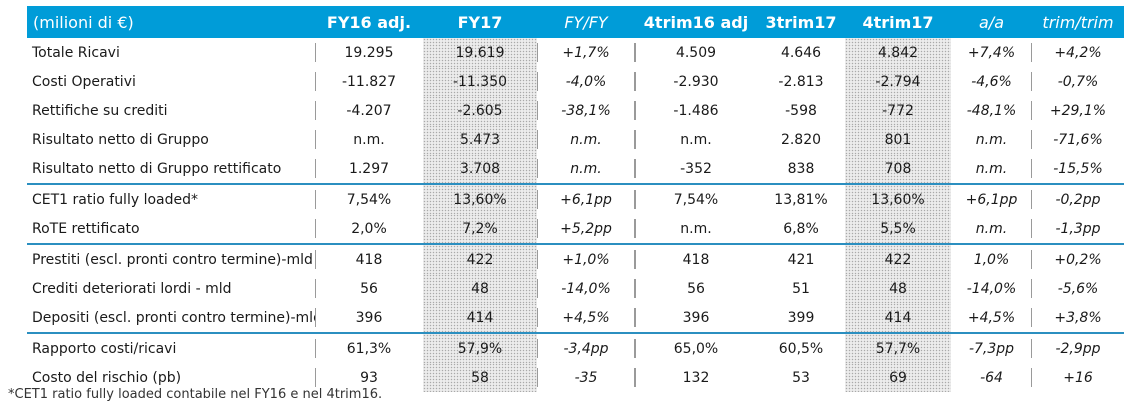 Image resolution: width=1128 pixels, height=406 pixels. I want to click on header-col-4trim16-adj: 4trim16 adj, so click(696, 22).